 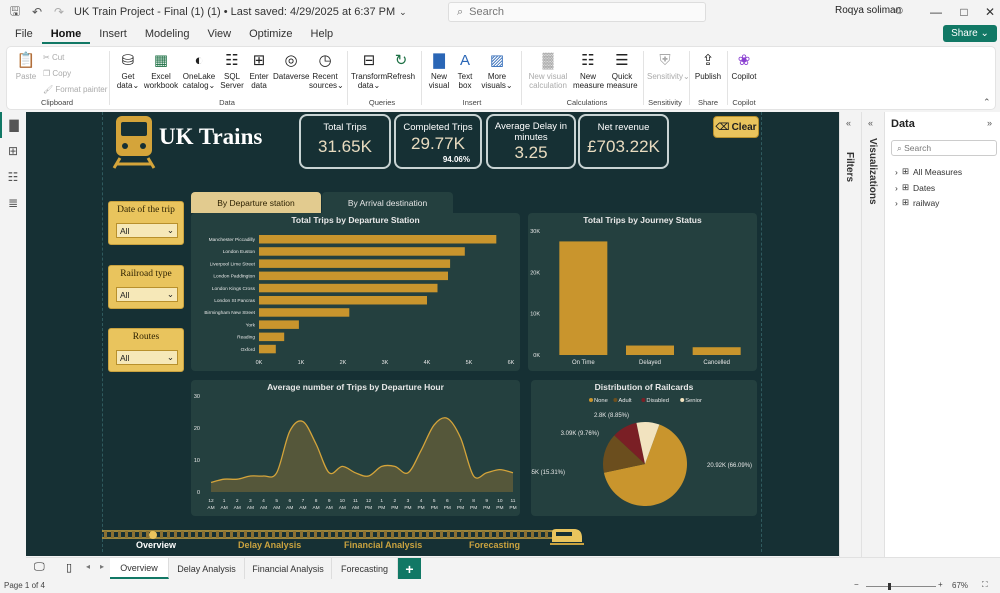 I want to click on slicer-routes-dropdown: ⌄ All, so click(x=147, y=357).